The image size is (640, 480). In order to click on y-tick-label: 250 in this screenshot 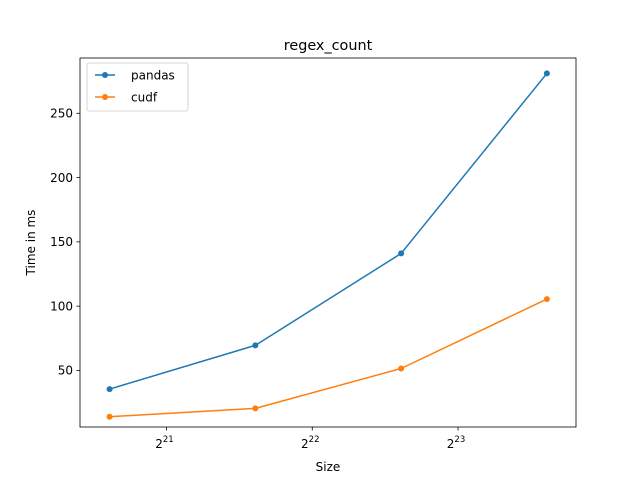, I will do `click(61, 114)`.